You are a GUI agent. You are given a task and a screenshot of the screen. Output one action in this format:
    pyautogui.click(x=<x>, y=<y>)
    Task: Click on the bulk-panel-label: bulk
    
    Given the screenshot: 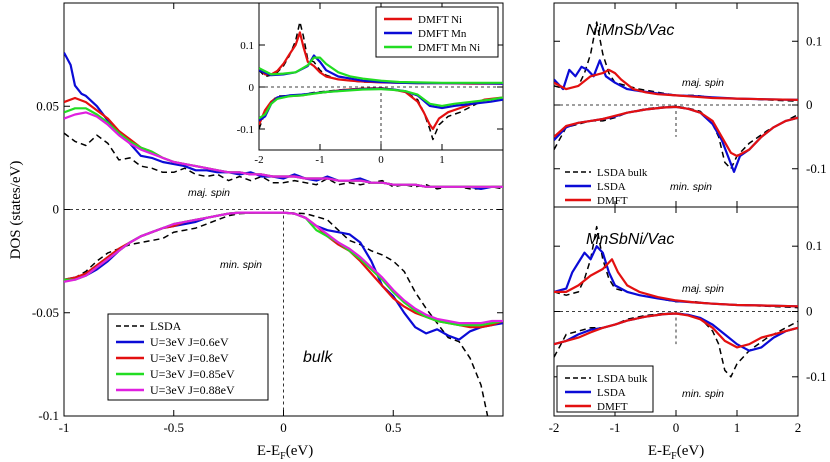 What is the action you would take?
    pyautogui.click(x=318, y=357)
    